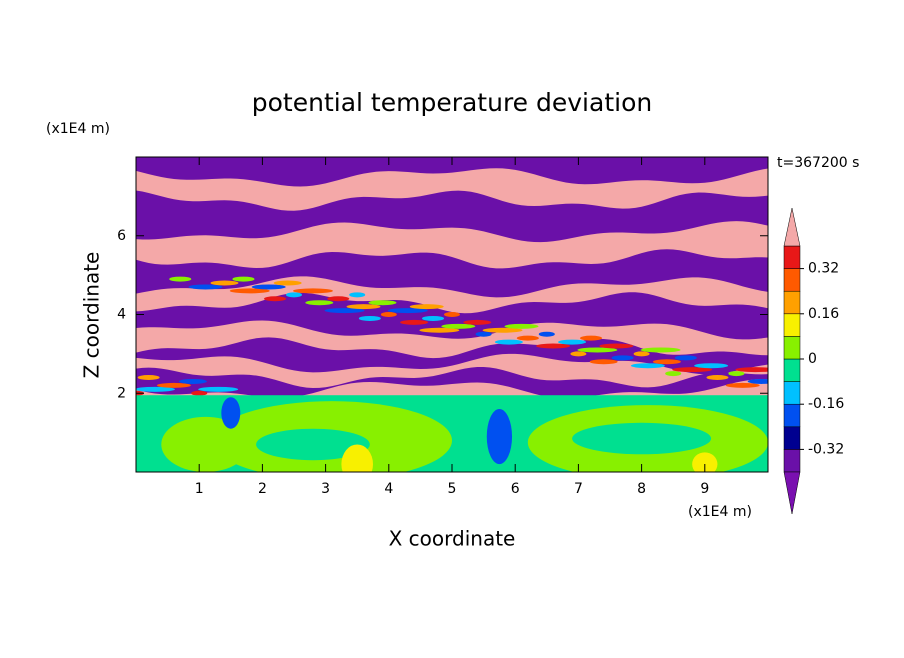 The height and width of the screenshot is (658, 904). I want to click on colorbar-tick-label: -0.16, so click(826, 404).